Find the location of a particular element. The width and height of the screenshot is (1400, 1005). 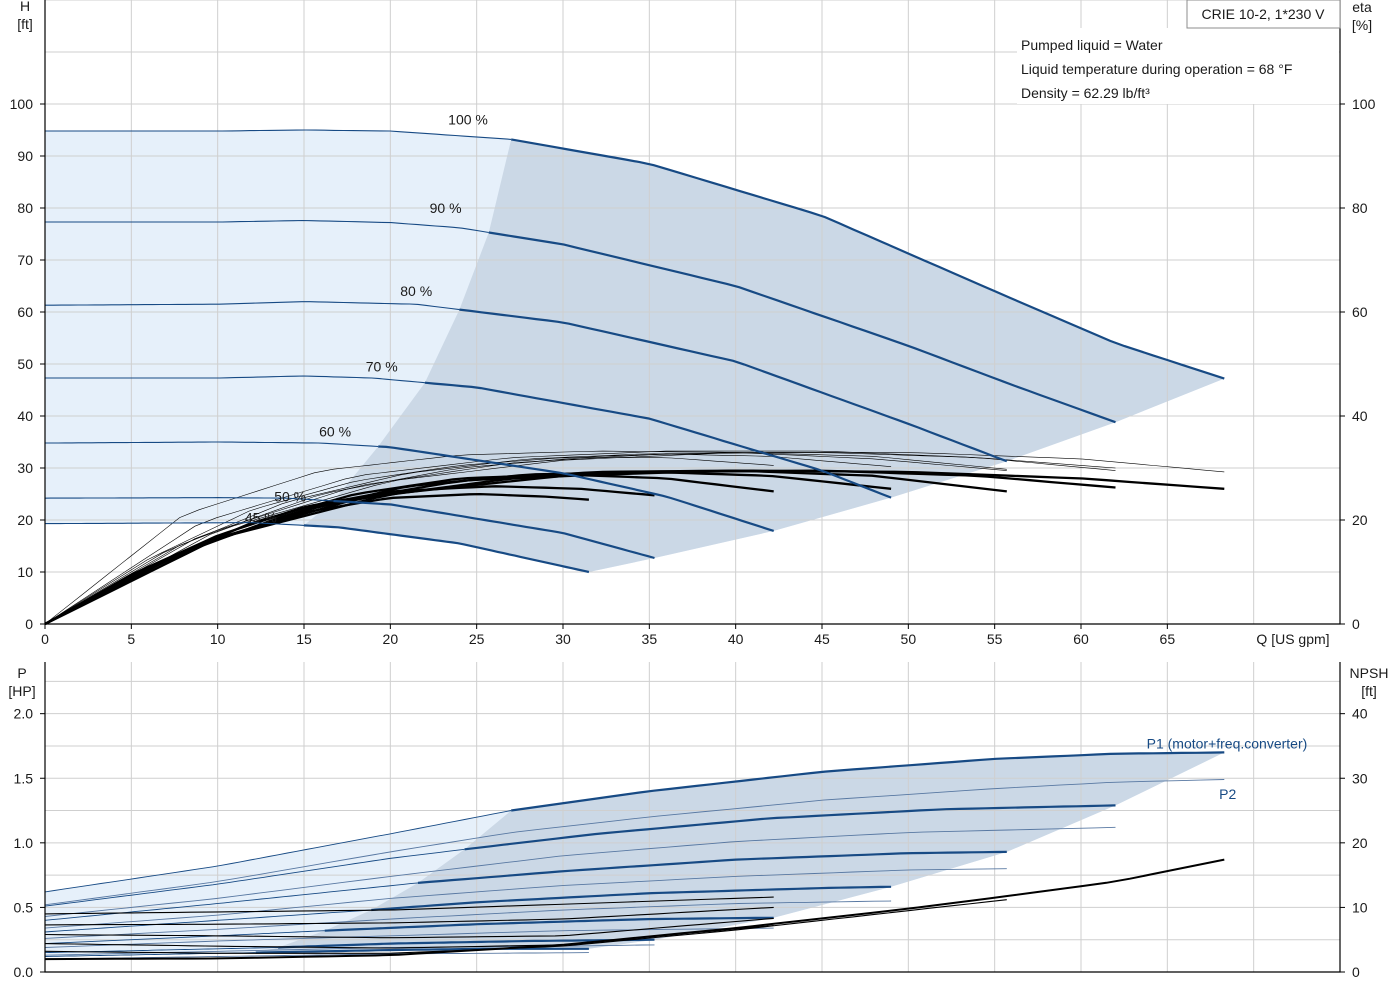

head-y-tick-label: 30 is located at coordinates (25, 468).